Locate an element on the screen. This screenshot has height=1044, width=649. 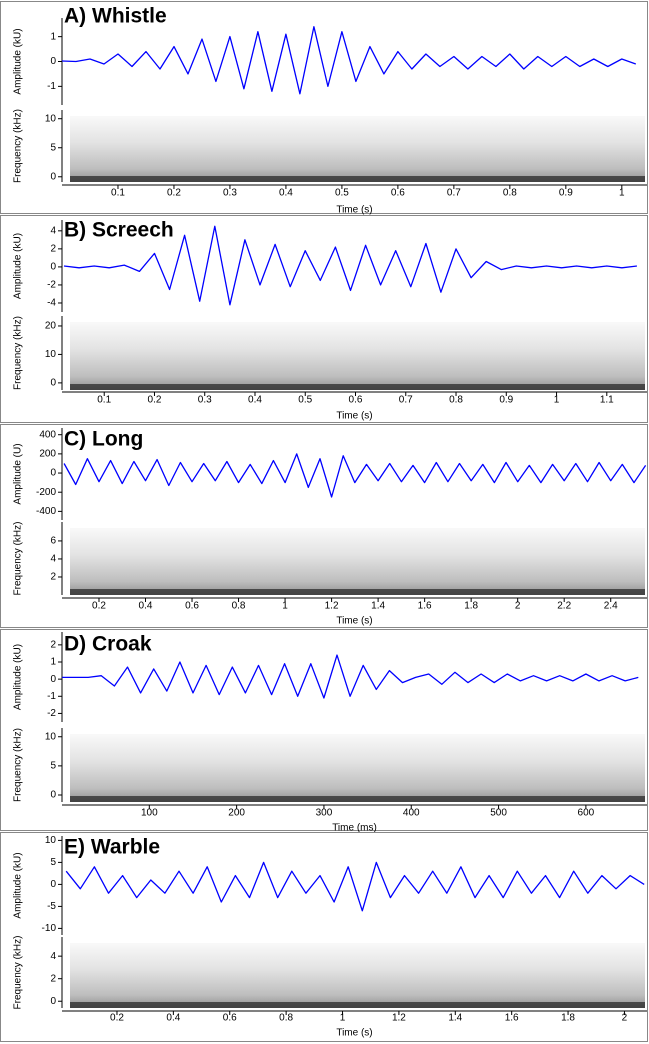
y-tick-label: 200 is located at coordinates (47, 454).